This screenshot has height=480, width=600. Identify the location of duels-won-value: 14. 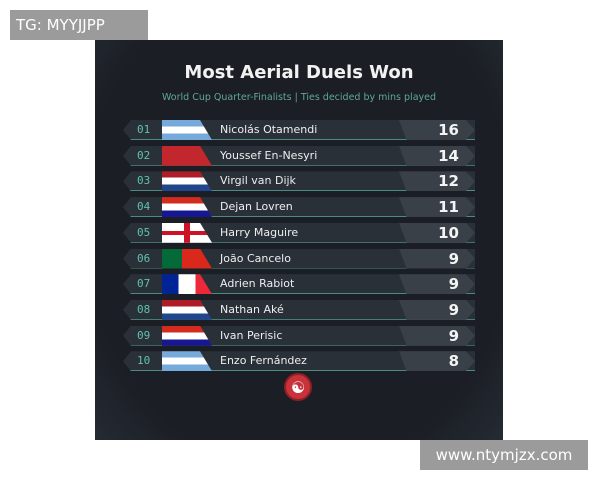
(448, 155).